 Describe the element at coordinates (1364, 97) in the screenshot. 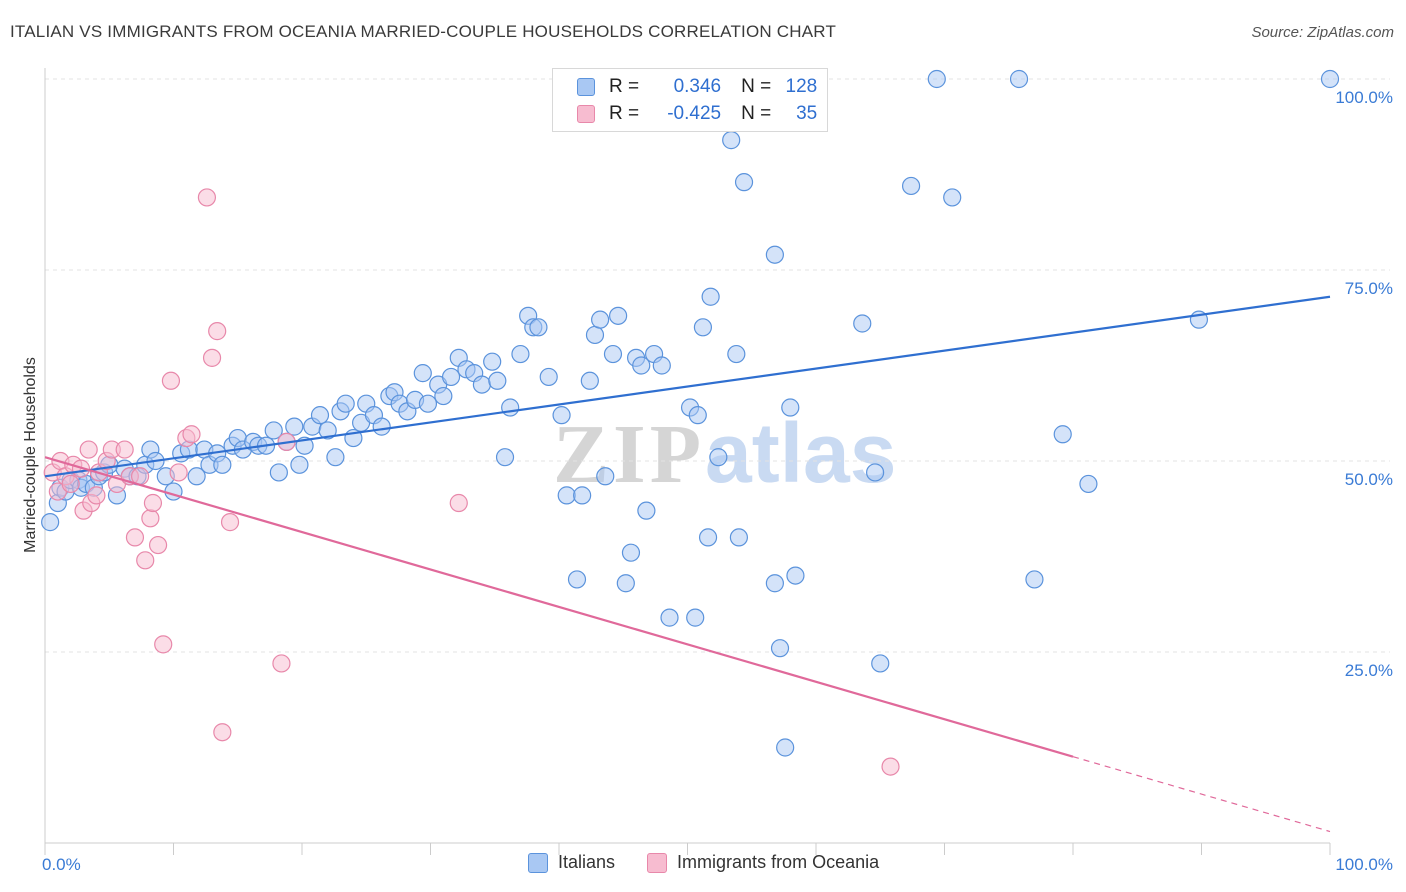

I see `y-tick-label: 100.0%` at that location.